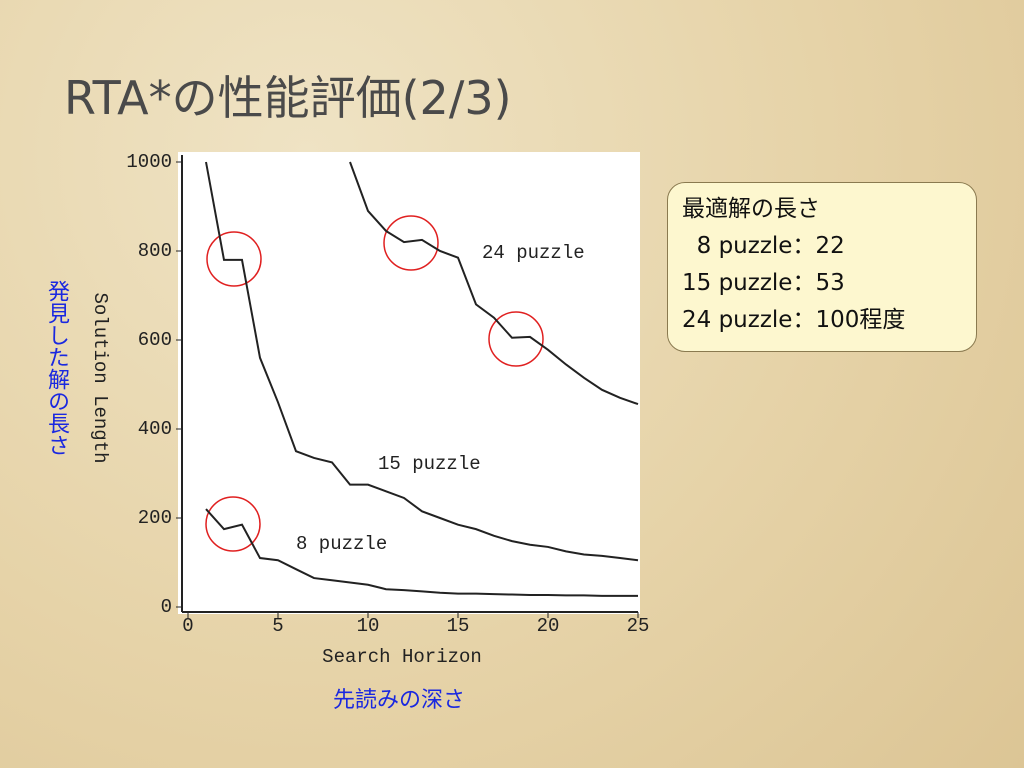 Image resolution: width=1024 pixels, height=768 pixels. Describe the element at coordinates (368, 626) in the screenshot. I see `x-tick-label: 10` at that location.